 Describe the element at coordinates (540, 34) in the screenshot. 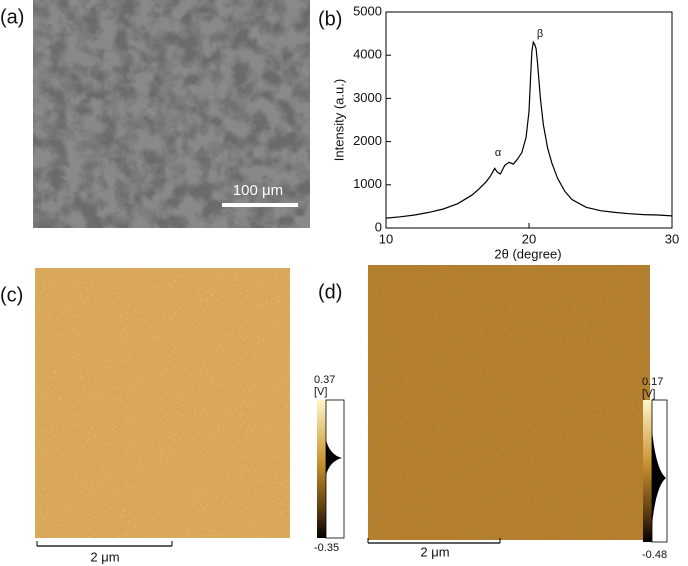

I see `peak-annotation: β` at that location.